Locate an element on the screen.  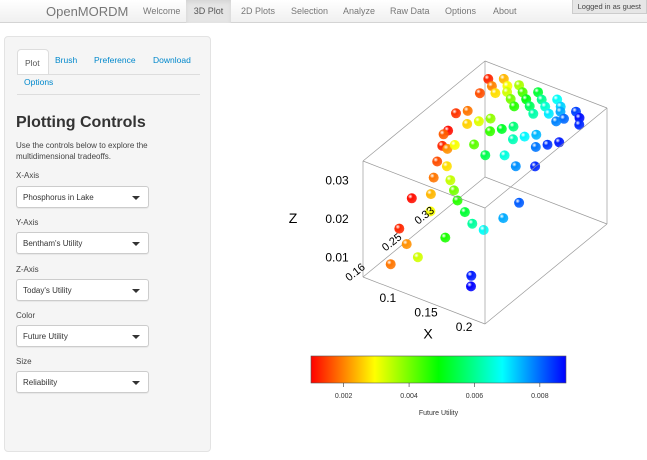
nav-selection: Selection is located at coordinates (310, 11).